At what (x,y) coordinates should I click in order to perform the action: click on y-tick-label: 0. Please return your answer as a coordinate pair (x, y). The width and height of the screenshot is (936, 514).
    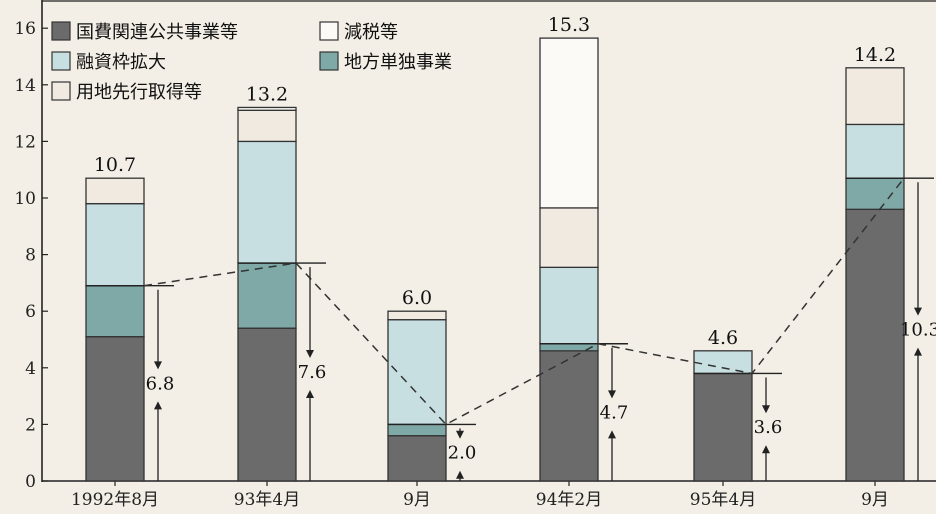
    Looking at the image, I should click on (30, 482).